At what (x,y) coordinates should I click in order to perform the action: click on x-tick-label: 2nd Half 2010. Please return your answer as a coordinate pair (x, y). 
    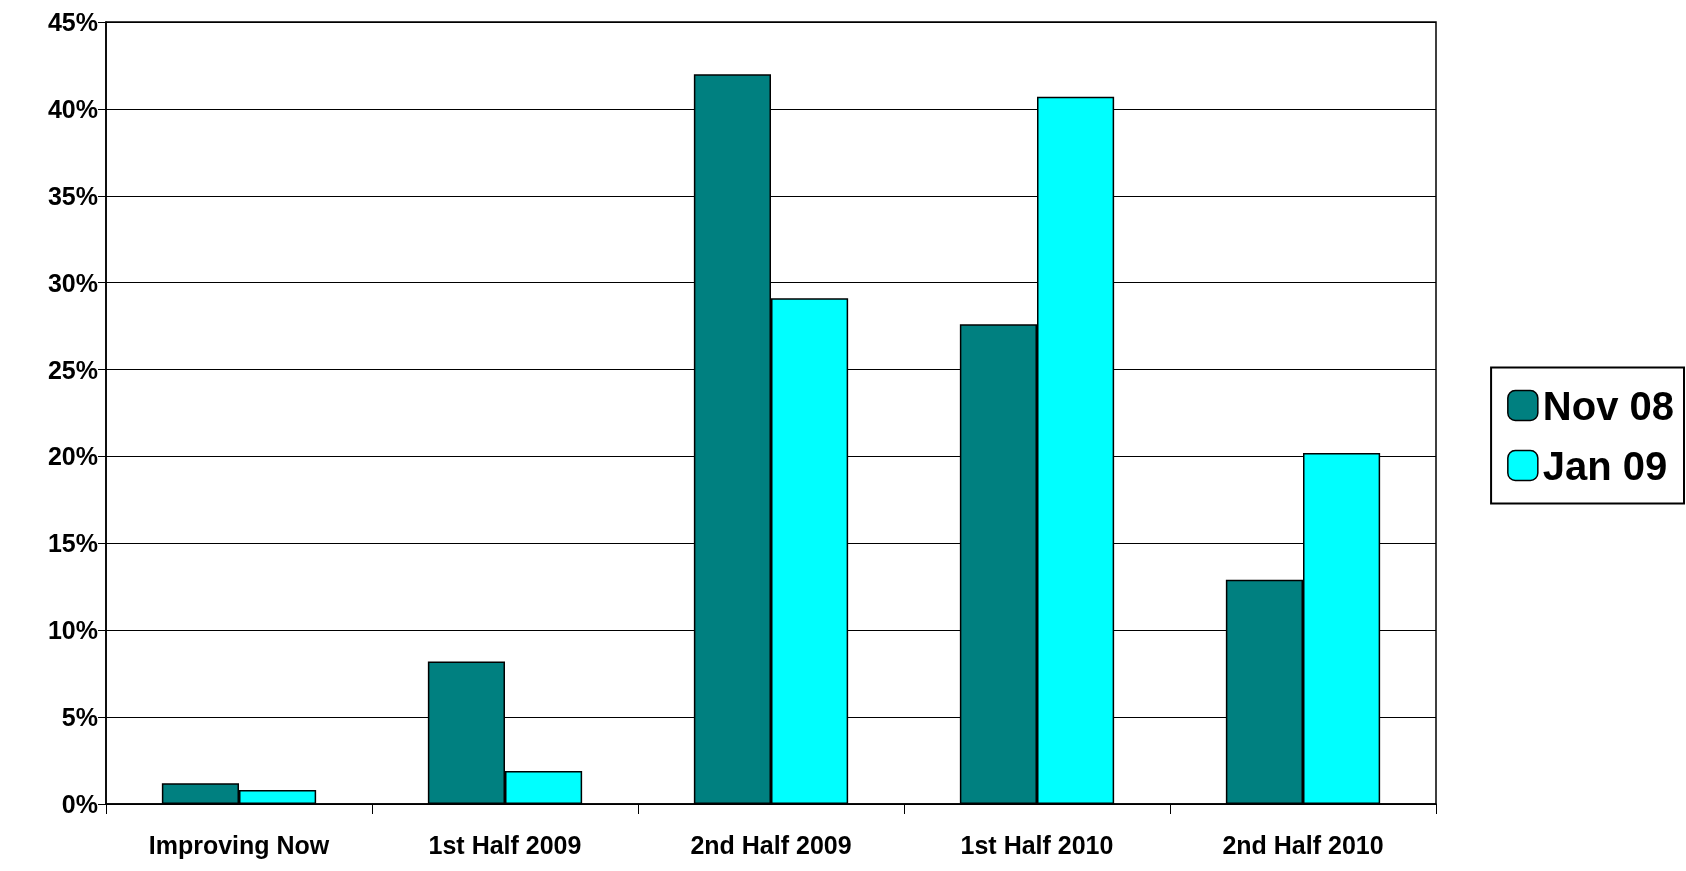
    Looking at the image, I should click on (1303, 844).